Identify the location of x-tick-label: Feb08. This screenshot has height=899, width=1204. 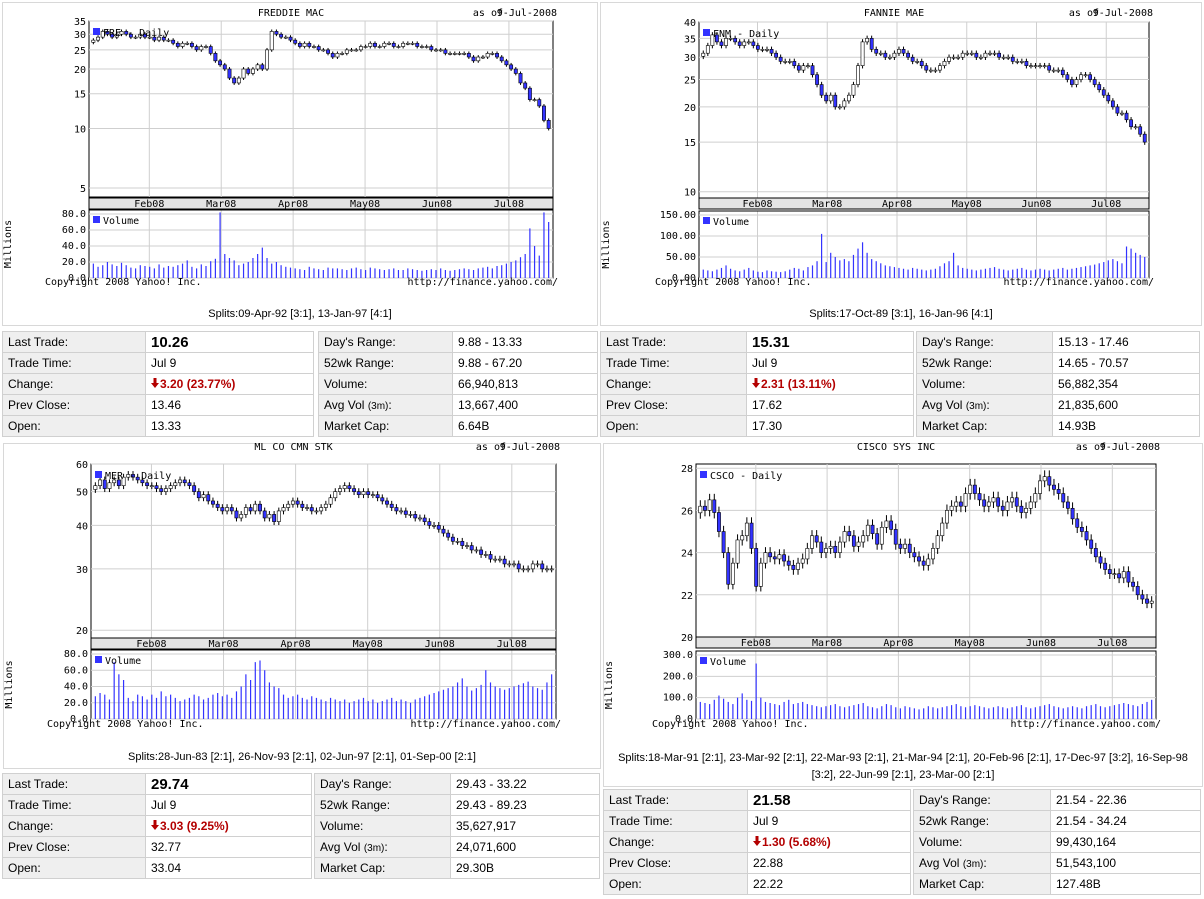
(756, 643).